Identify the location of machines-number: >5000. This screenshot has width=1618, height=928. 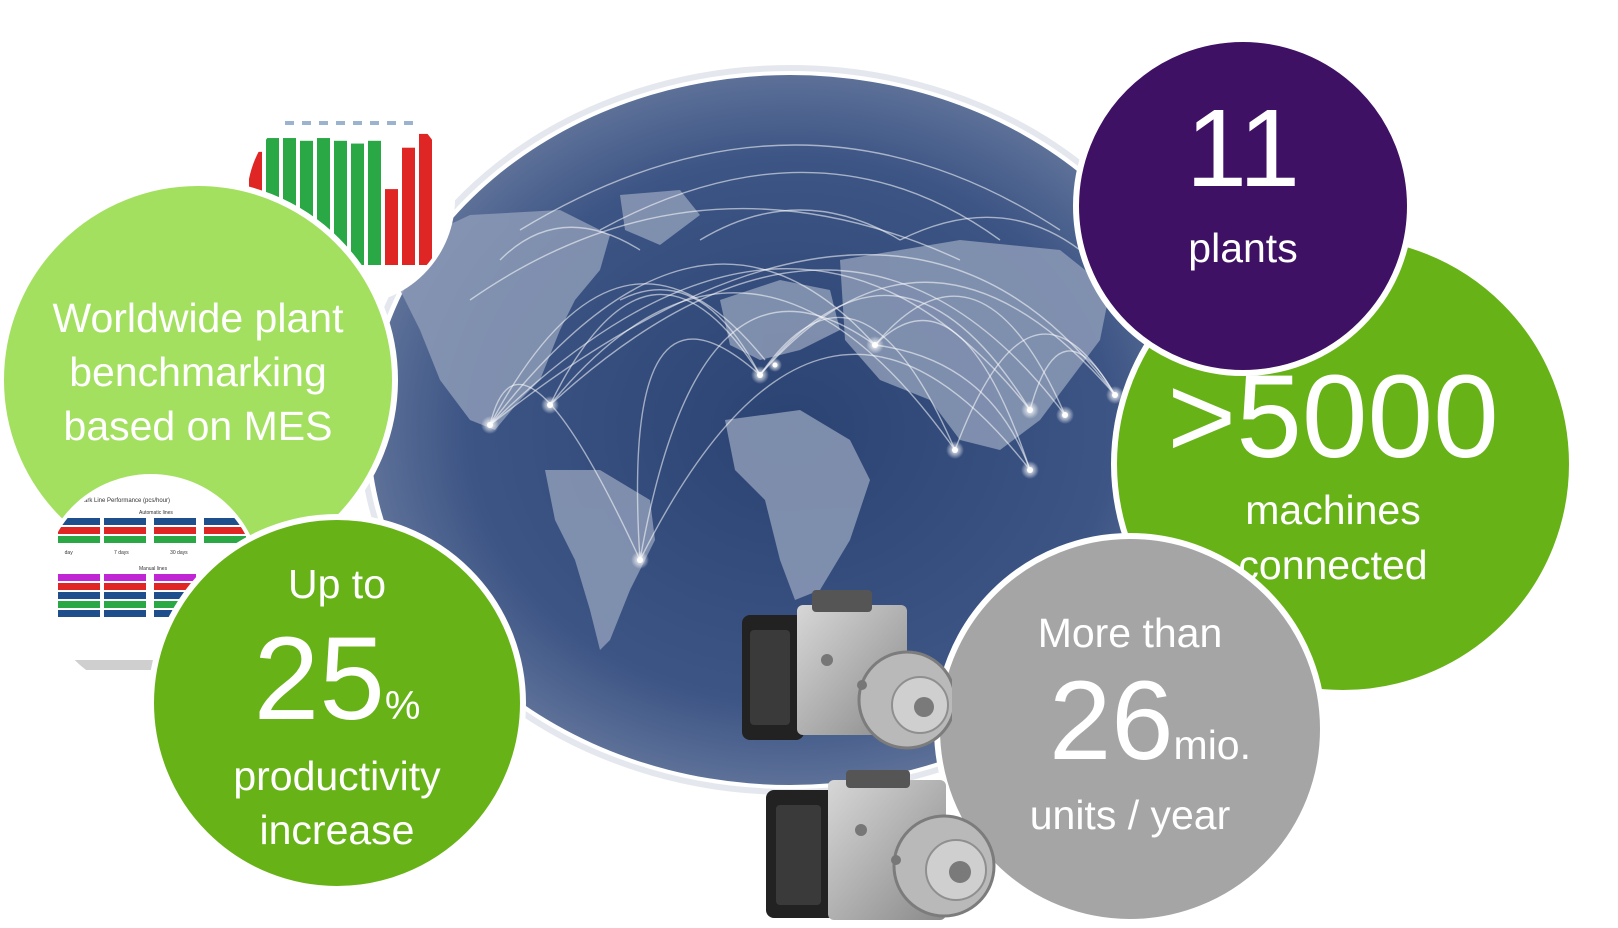
(1333, 417).